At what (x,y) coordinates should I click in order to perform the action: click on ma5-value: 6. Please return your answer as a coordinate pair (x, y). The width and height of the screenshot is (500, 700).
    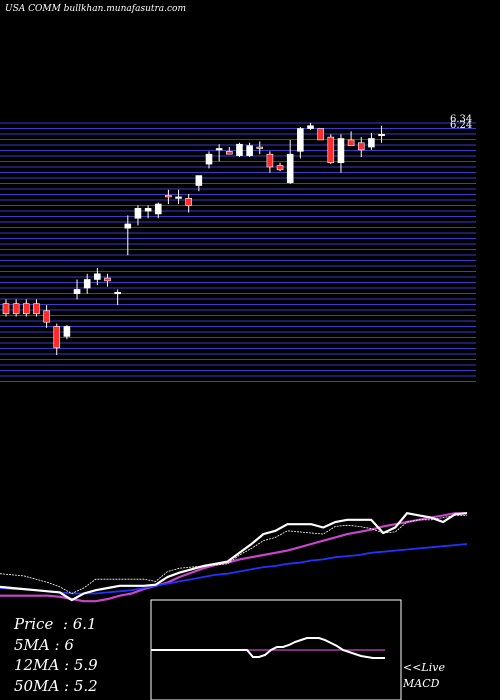
    Looking at the image, I should click on (69, 644).